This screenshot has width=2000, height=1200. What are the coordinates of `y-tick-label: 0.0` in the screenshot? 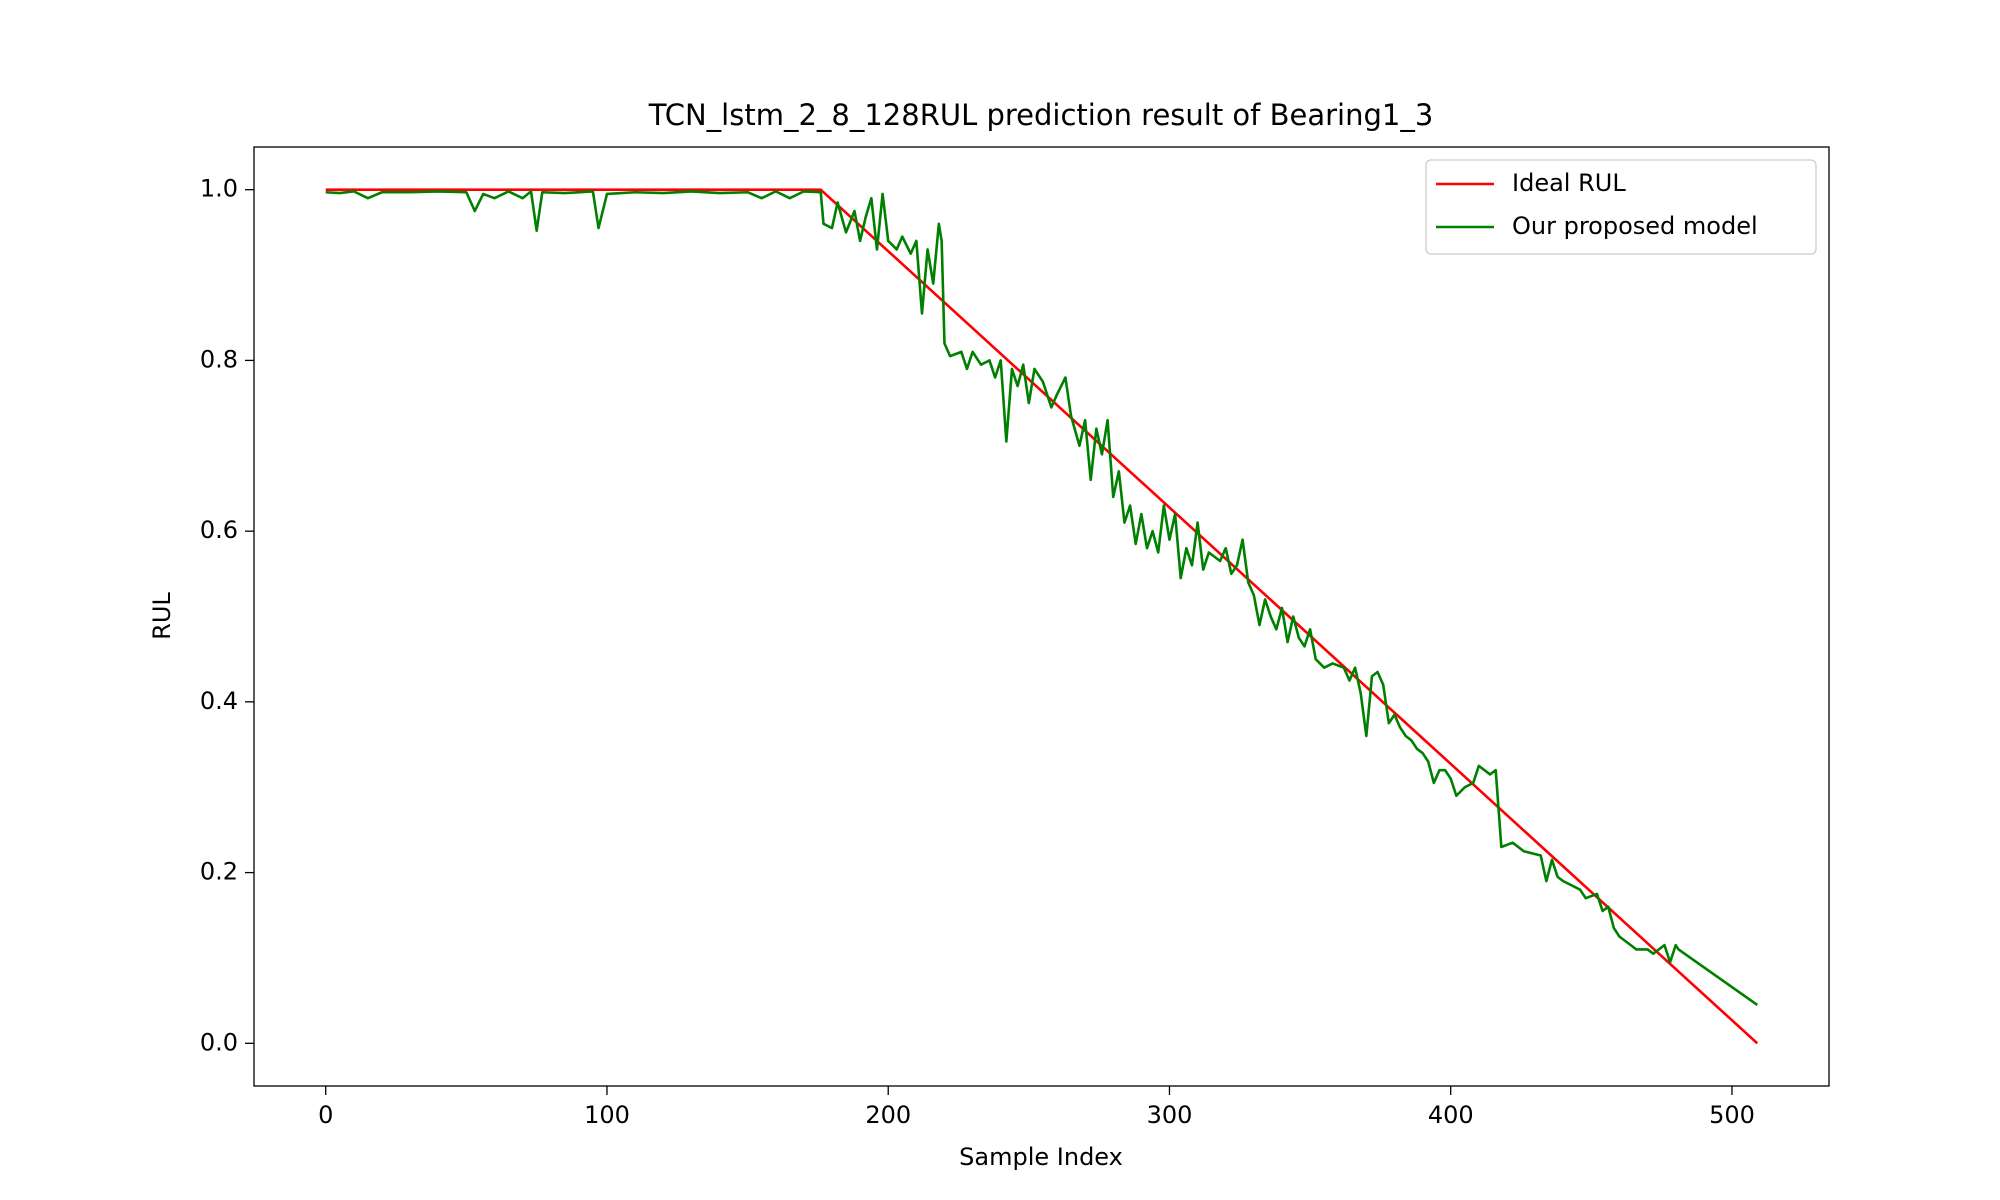 It's located at (219, 1042).